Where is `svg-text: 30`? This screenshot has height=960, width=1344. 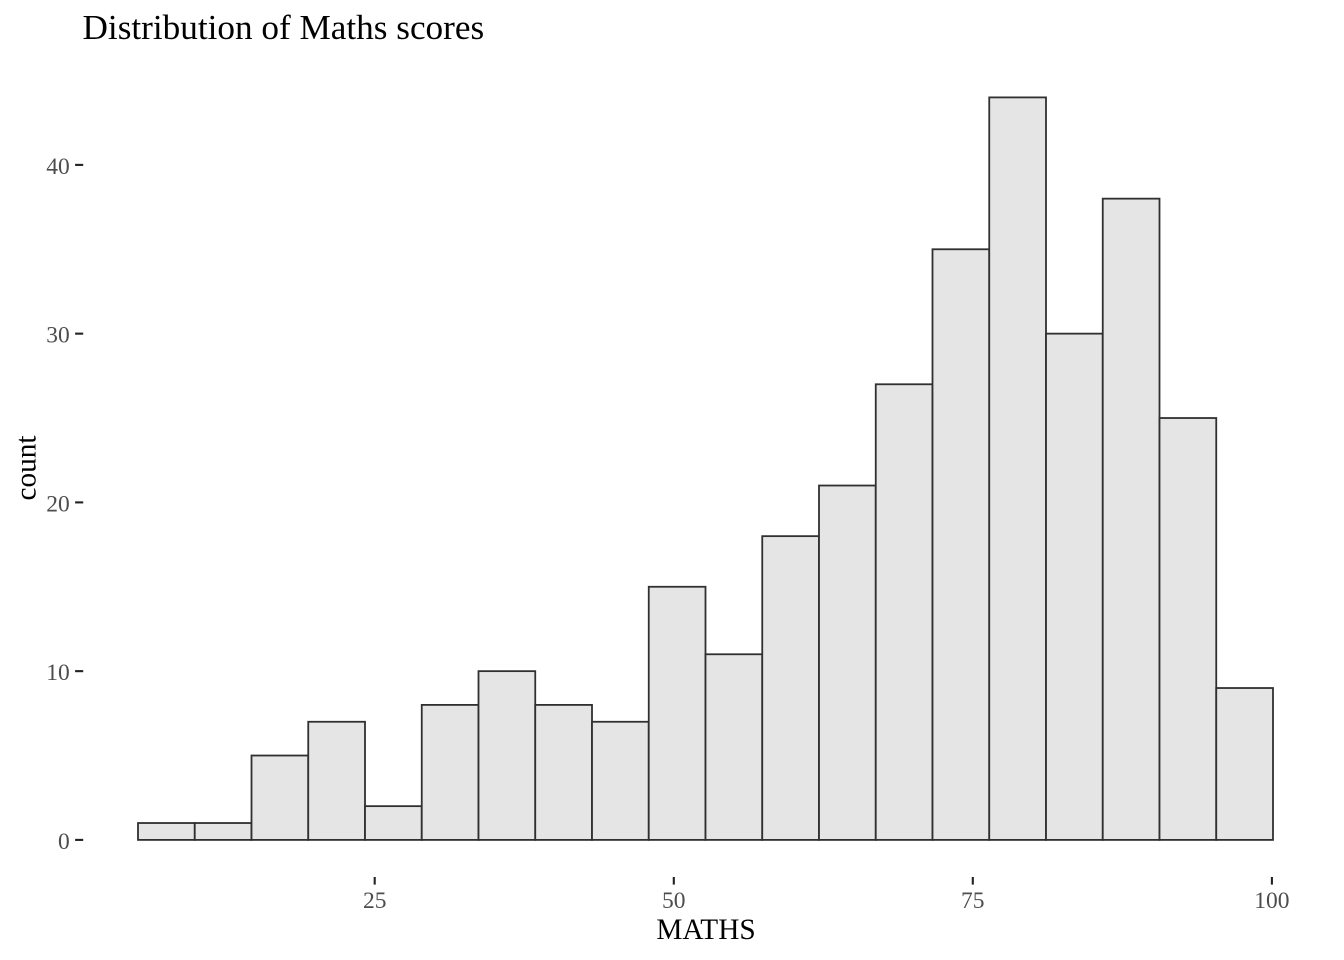
svg-text: 30 is located at coordinates (58, 336).